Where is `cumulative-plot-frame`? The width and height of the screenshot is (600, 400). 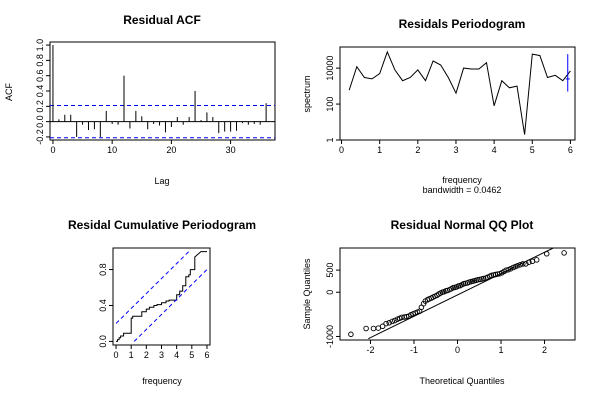 cumulative-plot-frame is located at coordinates (161, 296).